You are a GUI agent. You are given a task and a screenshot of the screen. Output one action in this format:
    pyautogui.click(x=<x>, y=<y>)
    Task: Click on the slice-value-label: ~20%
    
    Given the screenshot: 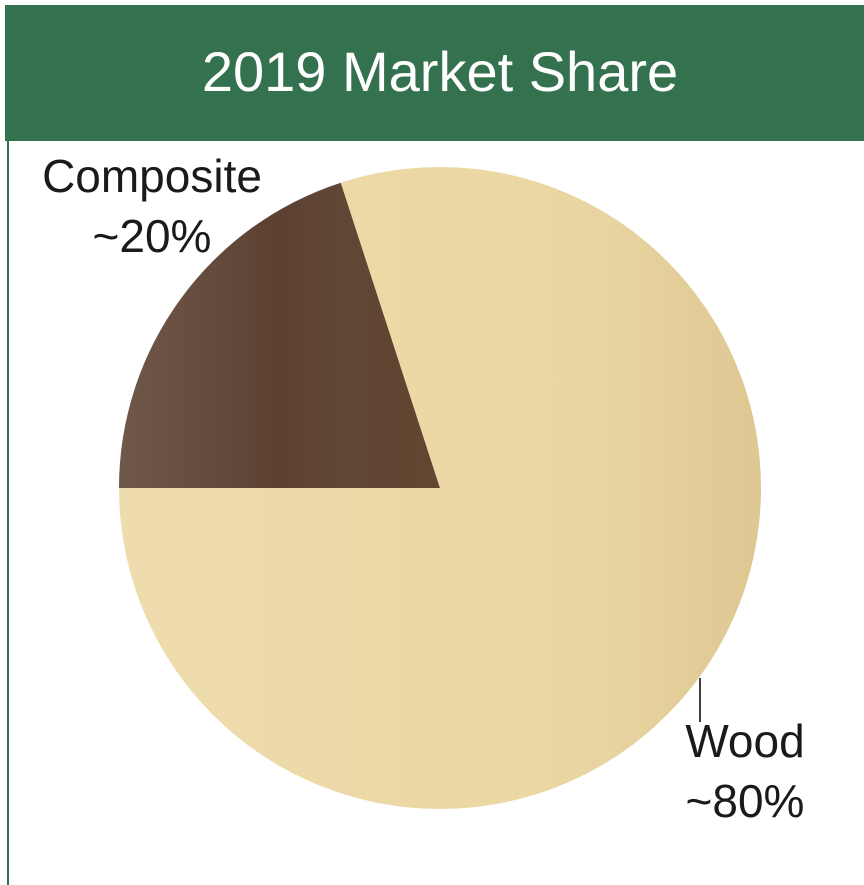 What is the action you would take?
    pyautogui.click(x=152, y=236)
    